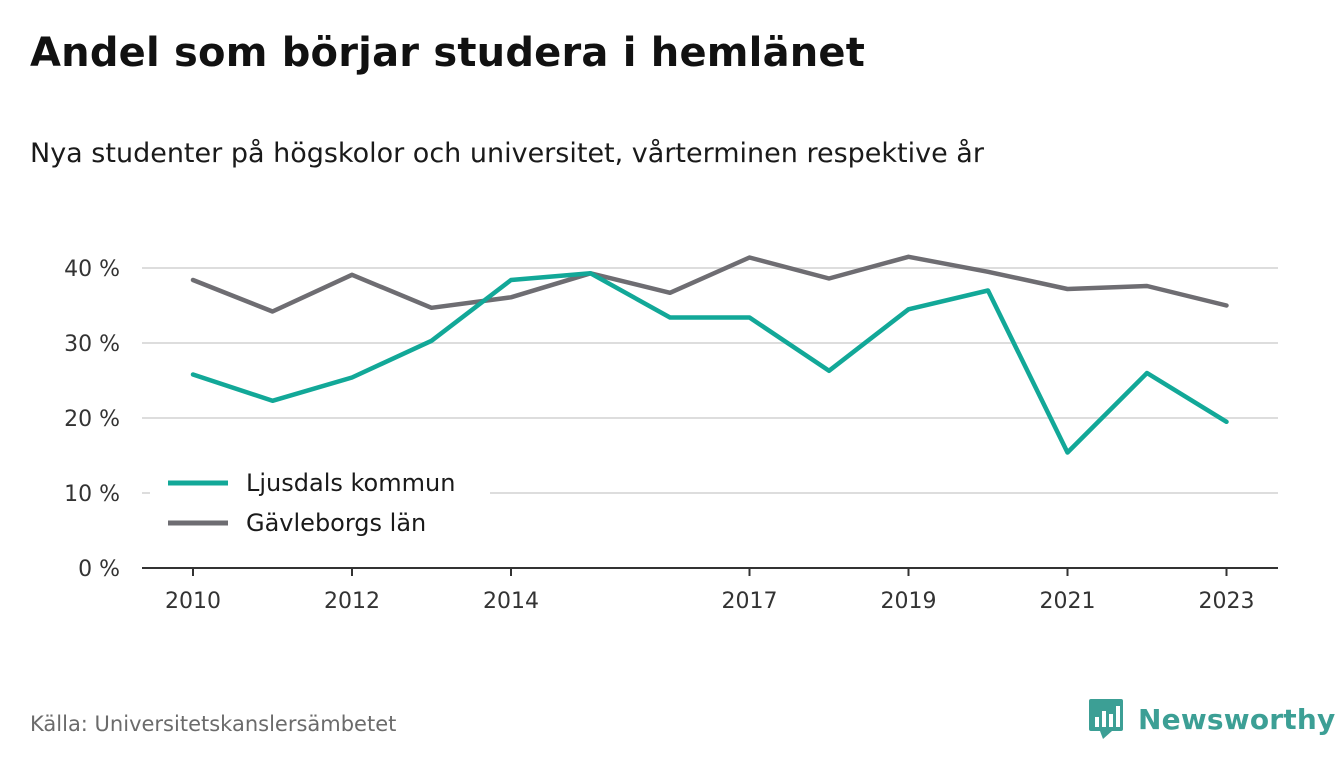 The width and height of the screenshot is (1340, 771). What do you see at coordinates (92, 494) in the screenshot?
I see `y-tick-label: 10 %` at bounding box center [92, 494].